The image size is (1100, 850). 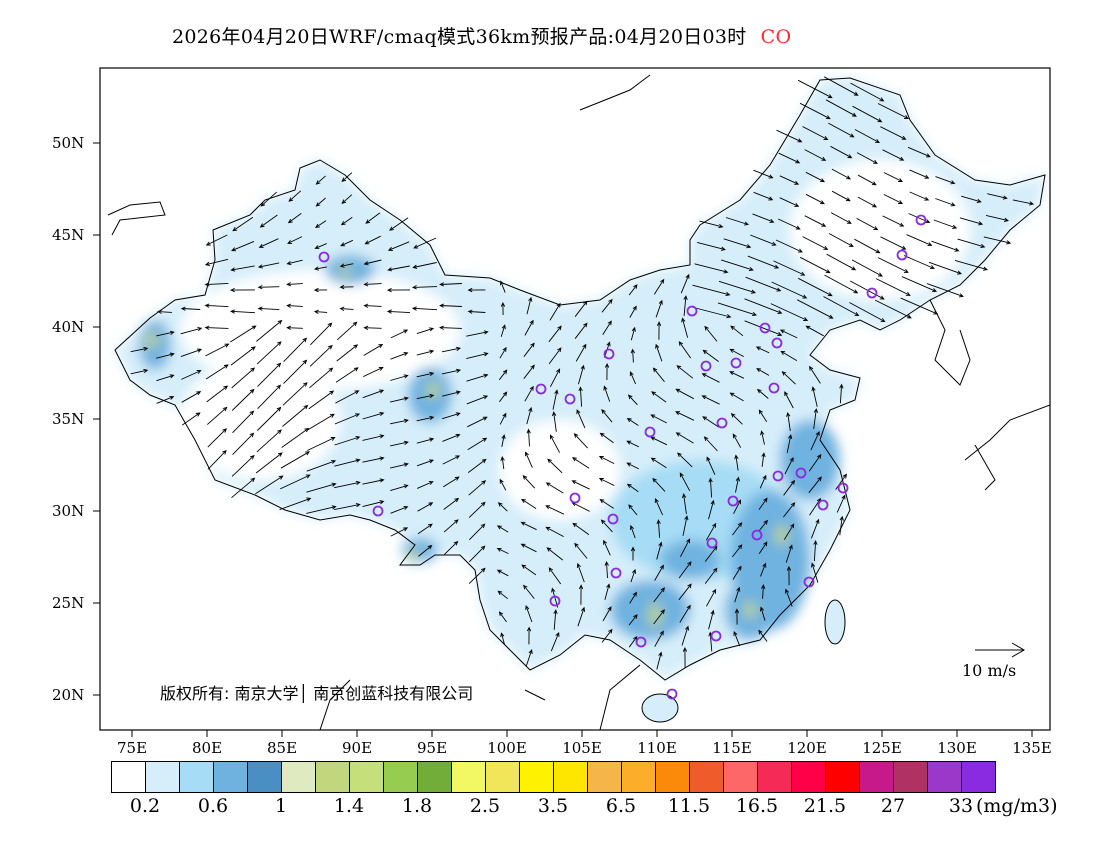 What do you see at coordinates (1000, 650) in the screenshot?
I see `wind-scale-arrow` at bounding box center [1000, 650].